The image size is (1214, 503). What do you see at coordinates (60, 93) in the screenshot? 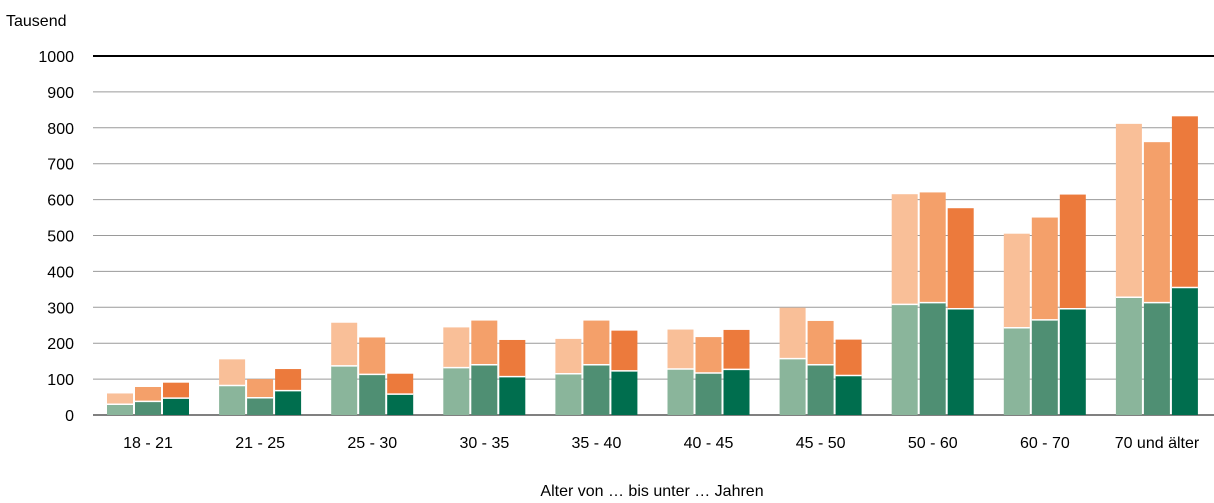
I see `y-tick-label: 900` at bounding box center [60, 93].